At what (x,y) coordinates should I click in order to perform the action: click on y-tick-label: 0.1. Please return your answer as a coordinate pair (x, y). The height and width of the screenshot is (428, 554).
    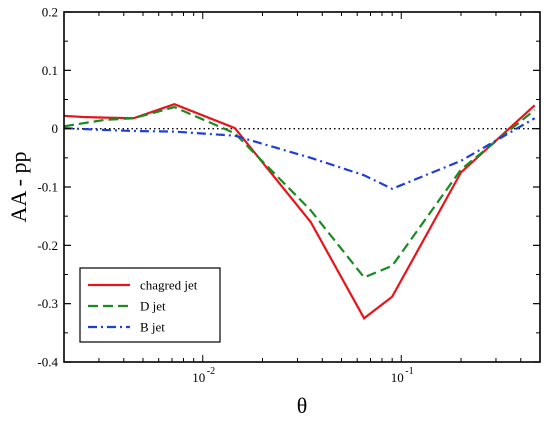
    Looking at the image, I should click on (50, 70).